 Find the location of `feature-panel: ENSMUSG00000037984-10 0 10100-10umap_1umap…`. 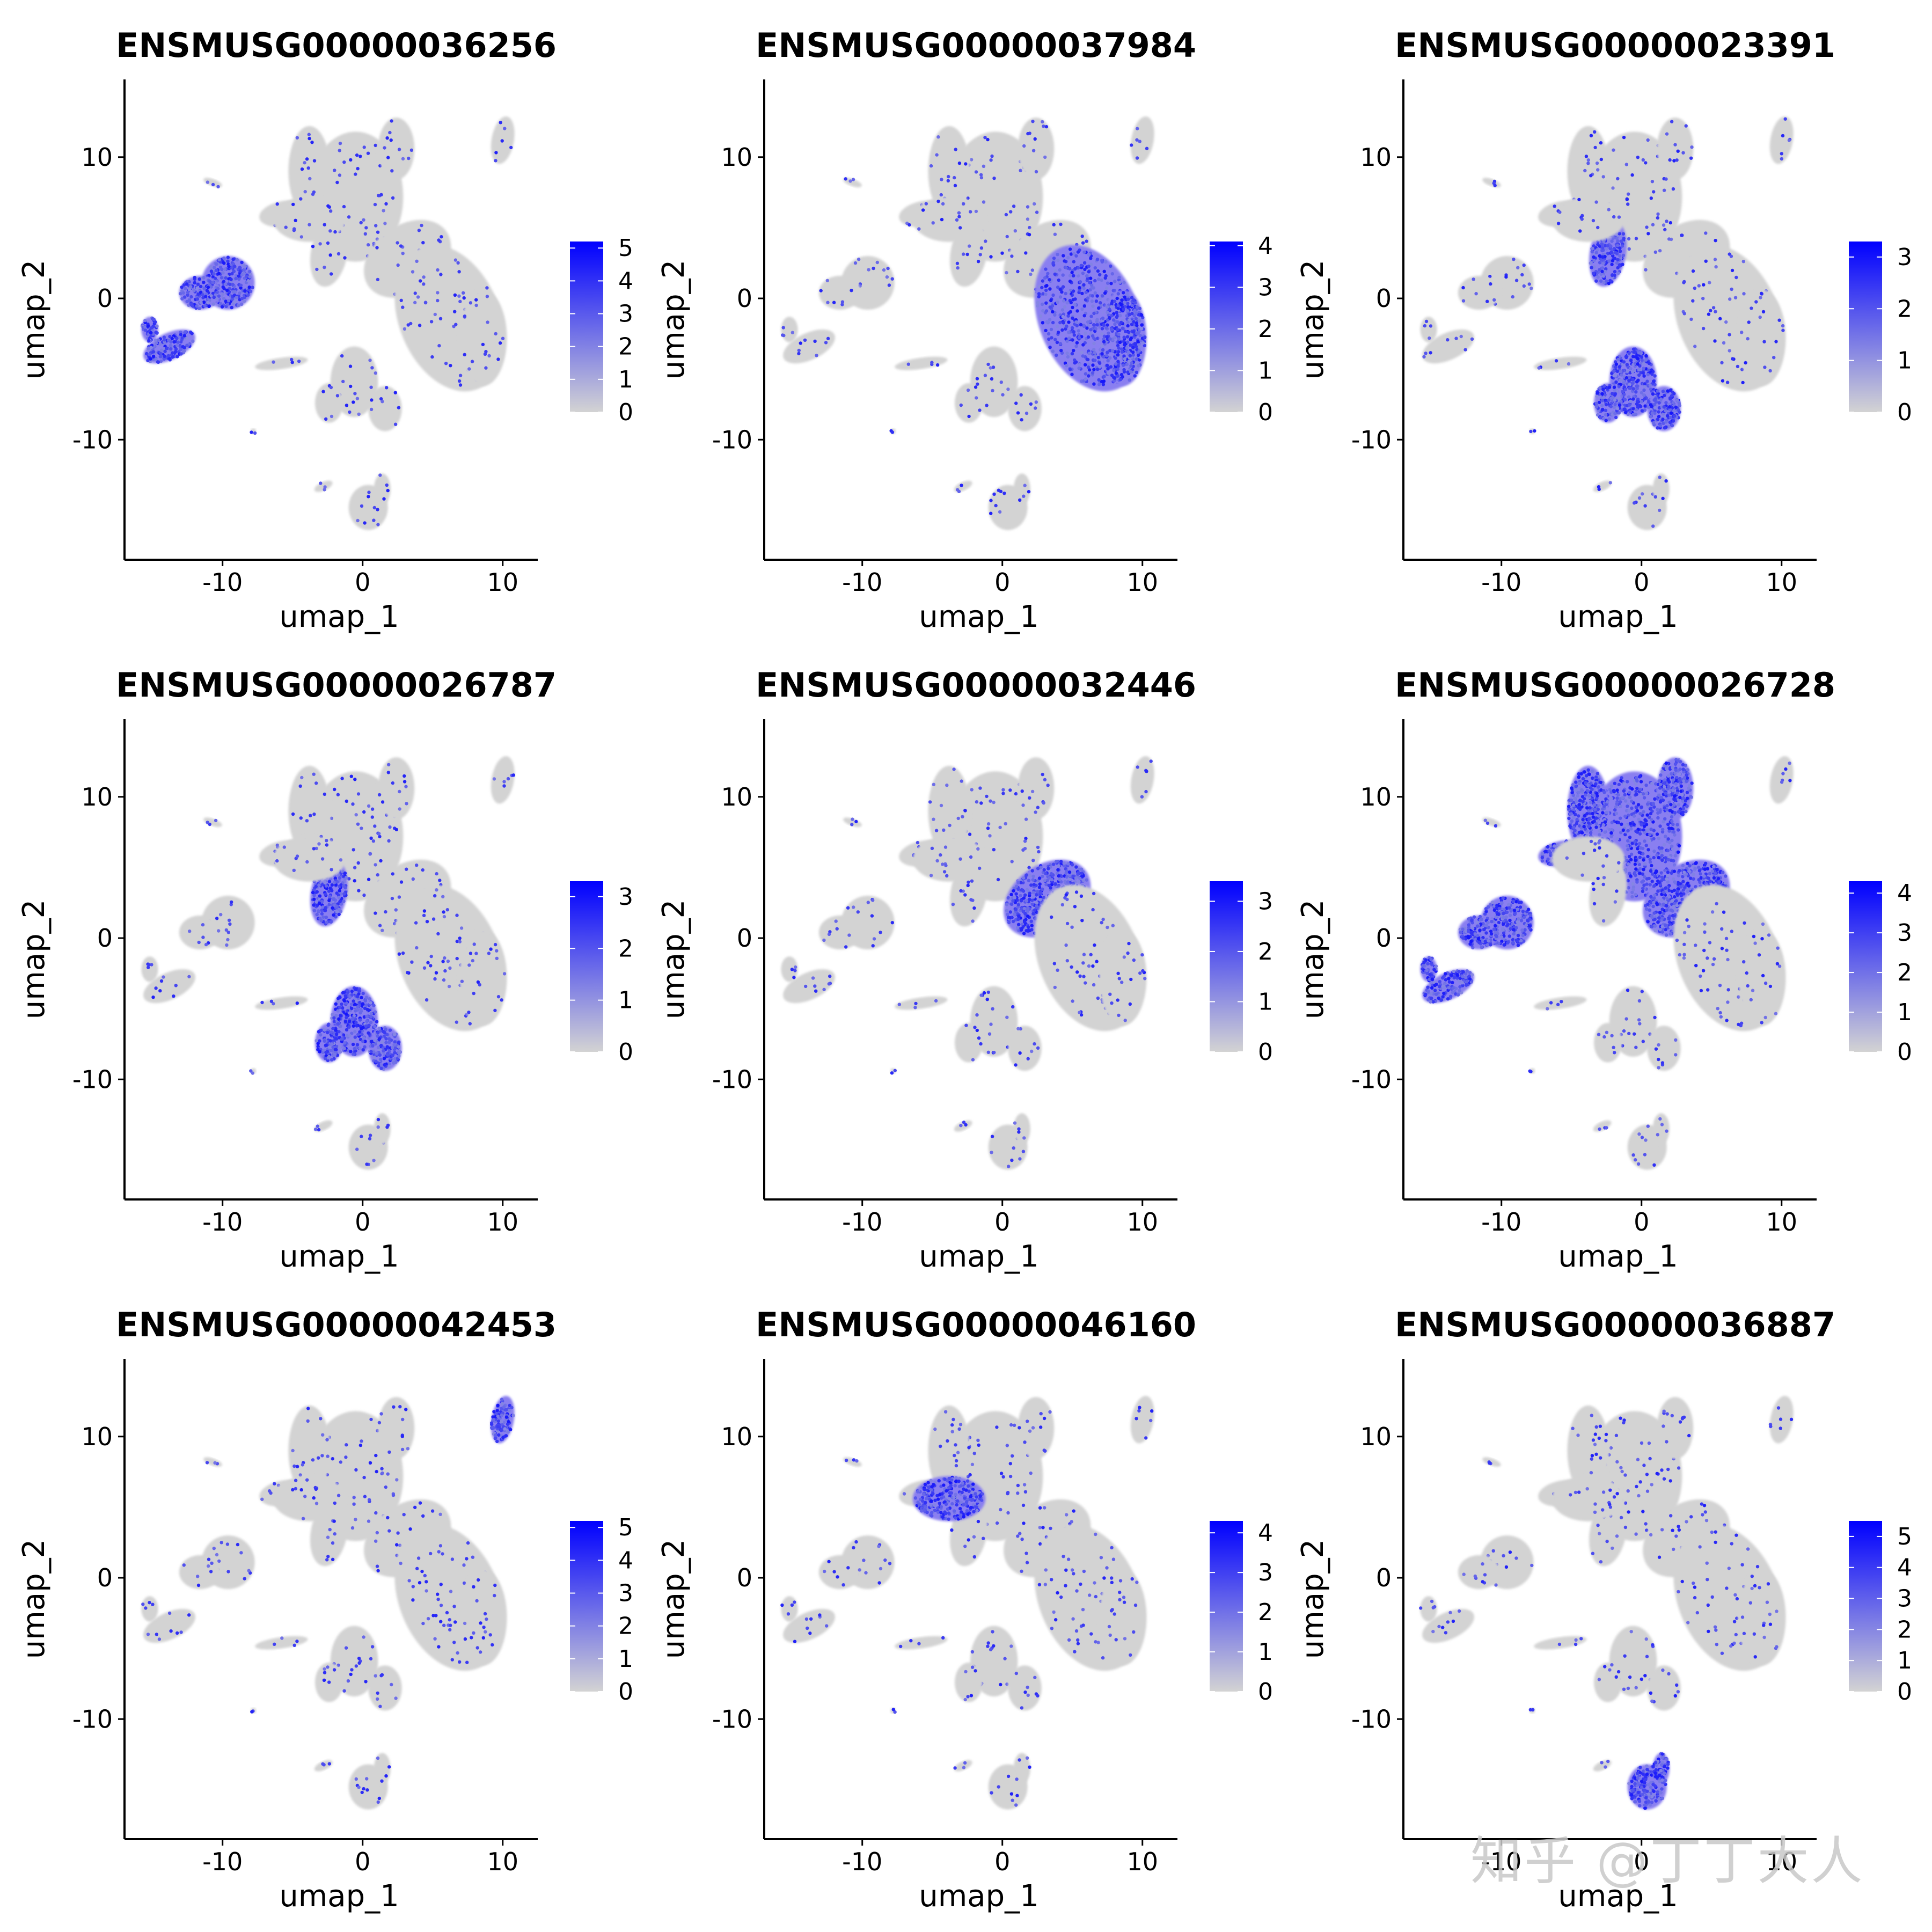

feature-panel: ENSMUSG00000037984-10 0 10100-10umap_1umap… is located at coordinates (964, 330).